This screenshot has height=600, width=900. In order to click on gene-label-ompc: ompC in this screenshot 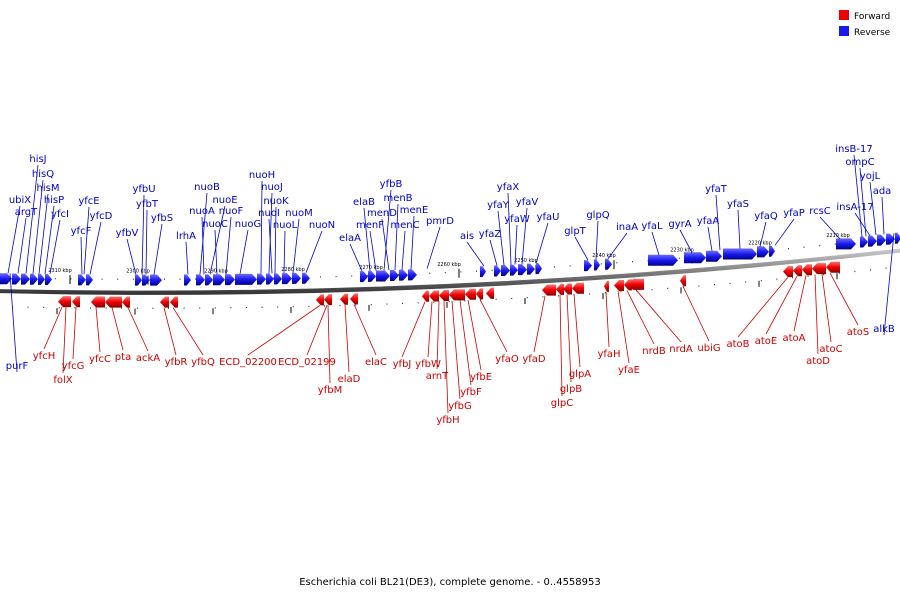, I will do `click(859, 162)`.